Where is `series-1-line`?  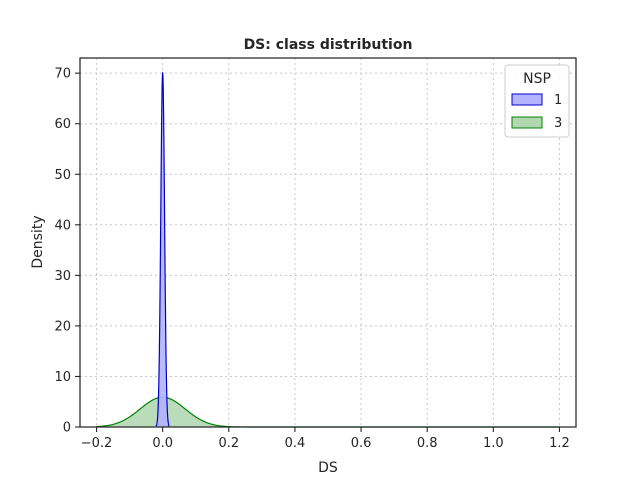 series-1-line is located at coordinates (162, 249).